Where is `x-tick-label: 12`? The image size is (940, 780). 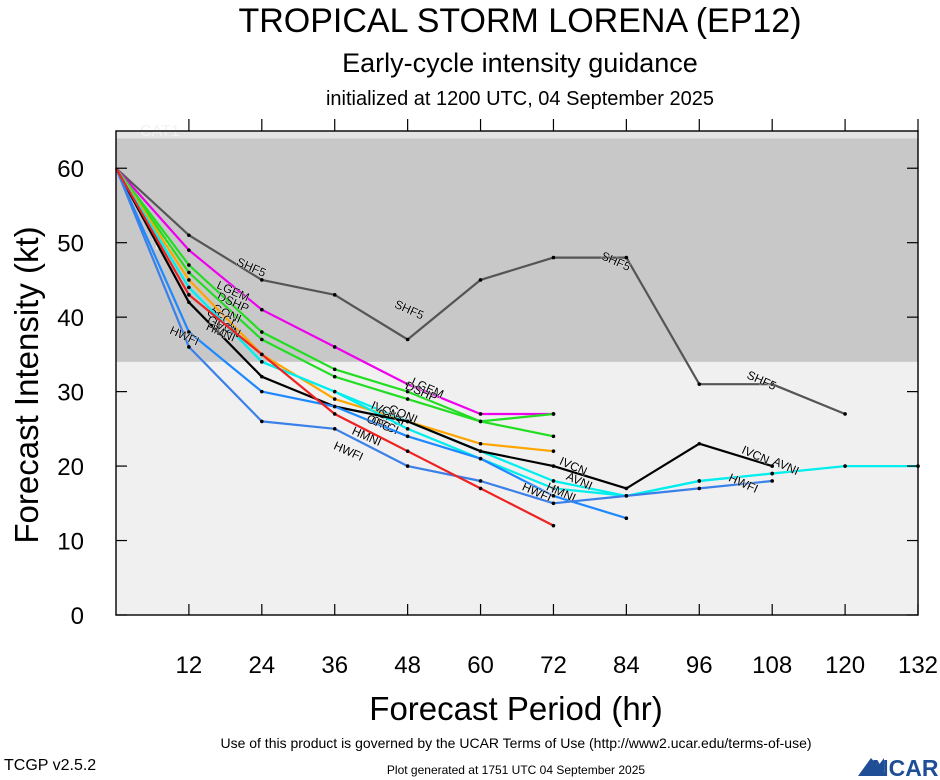
x-tick-label: 12 is located at coordinates (189, 665).